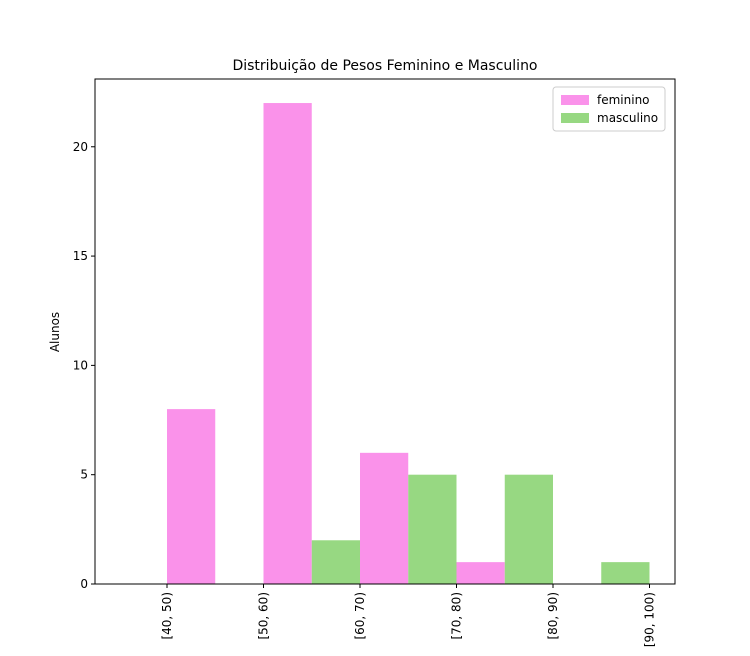  I want to click on x-tick-label: [80, 90), so click(553, 616).